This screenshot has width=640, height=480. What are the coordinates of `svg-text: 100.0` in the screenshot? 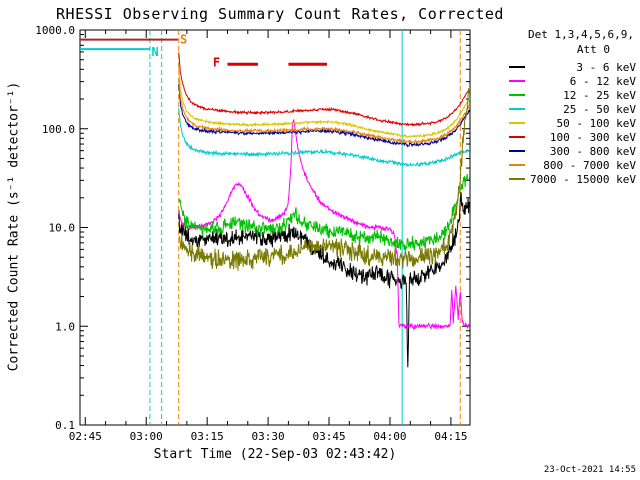 It's located at (58, 129).